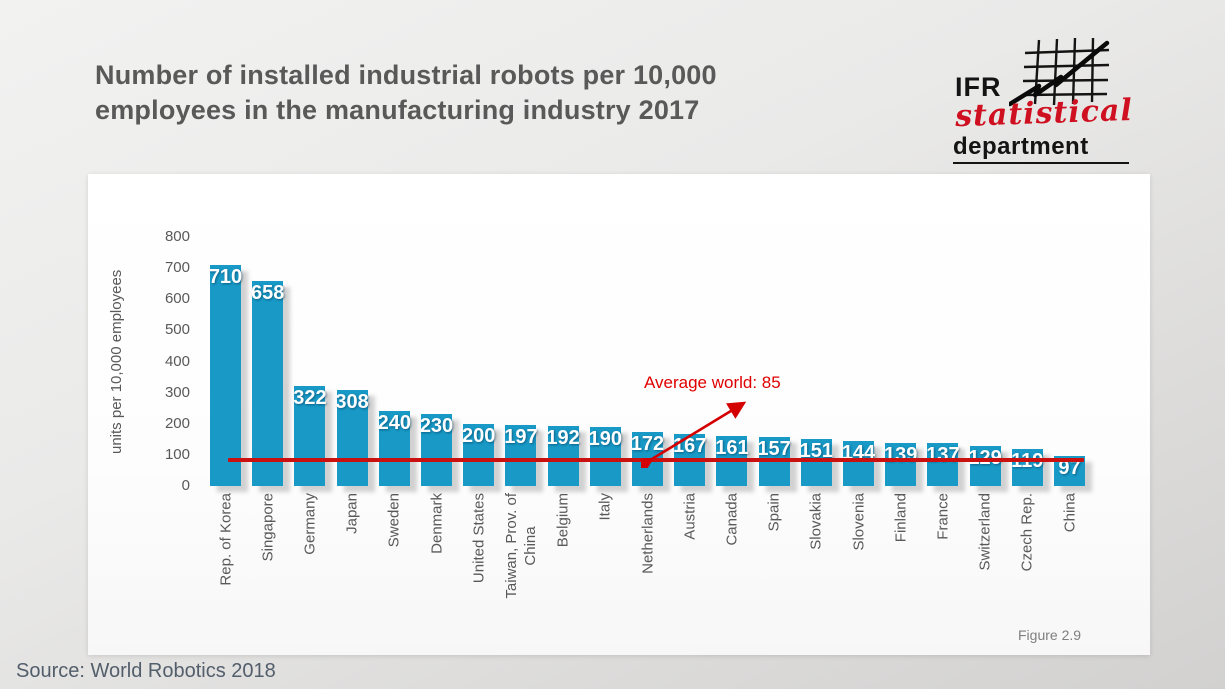  What do you see at coordinates (563, 438) in the screenshot?
I see `bar-value-label: 192` at bounding box center [563, 438].